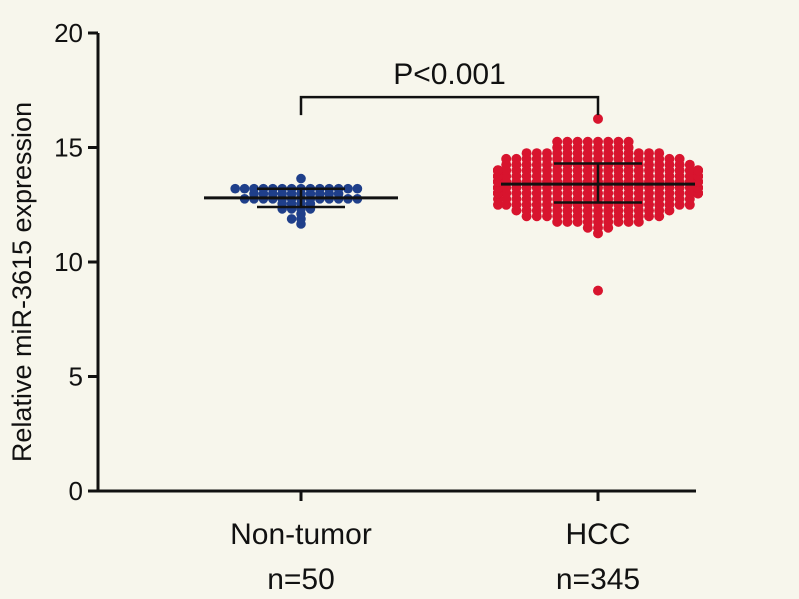  Describe the element at coordinates (301, 579) in the screenshot. I see `x-sample-size-label: n=50` at that location.